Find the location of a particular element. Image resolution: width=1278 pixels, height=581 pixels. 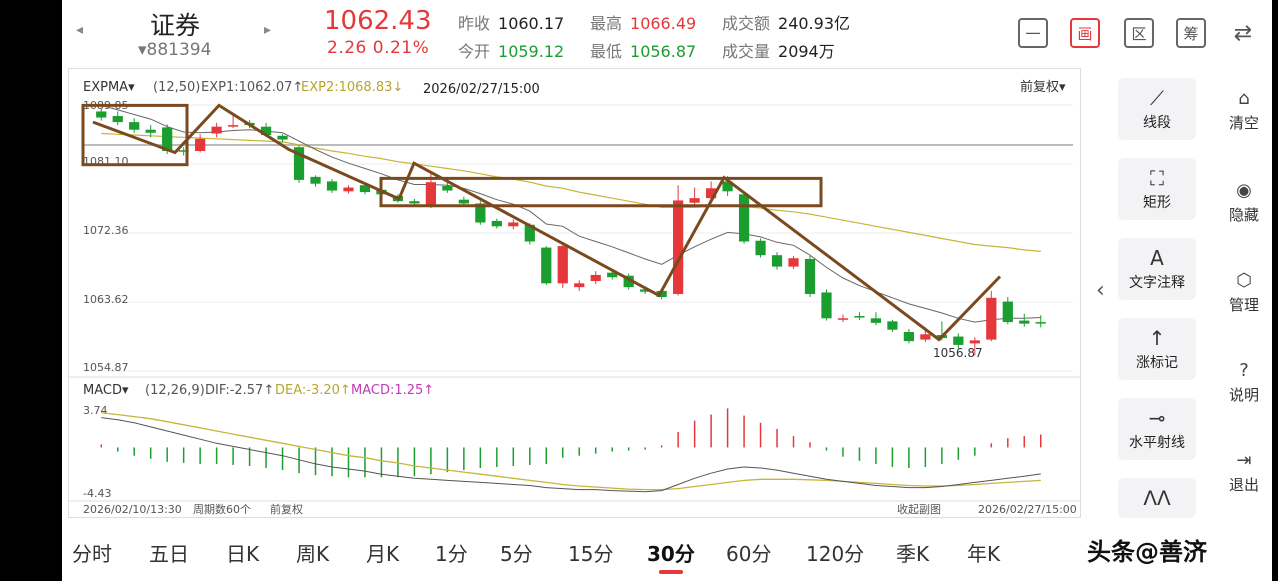

tab-30min: 30分 is located at coordinates (671, 554).